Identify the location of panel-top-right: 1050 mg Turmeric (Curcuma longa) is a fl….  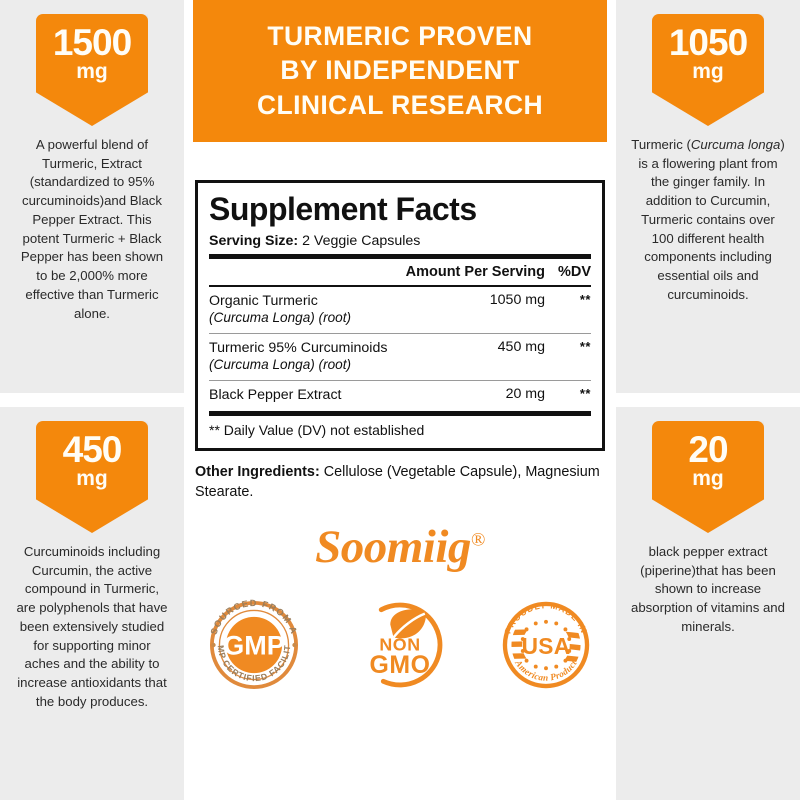
(708, 196).